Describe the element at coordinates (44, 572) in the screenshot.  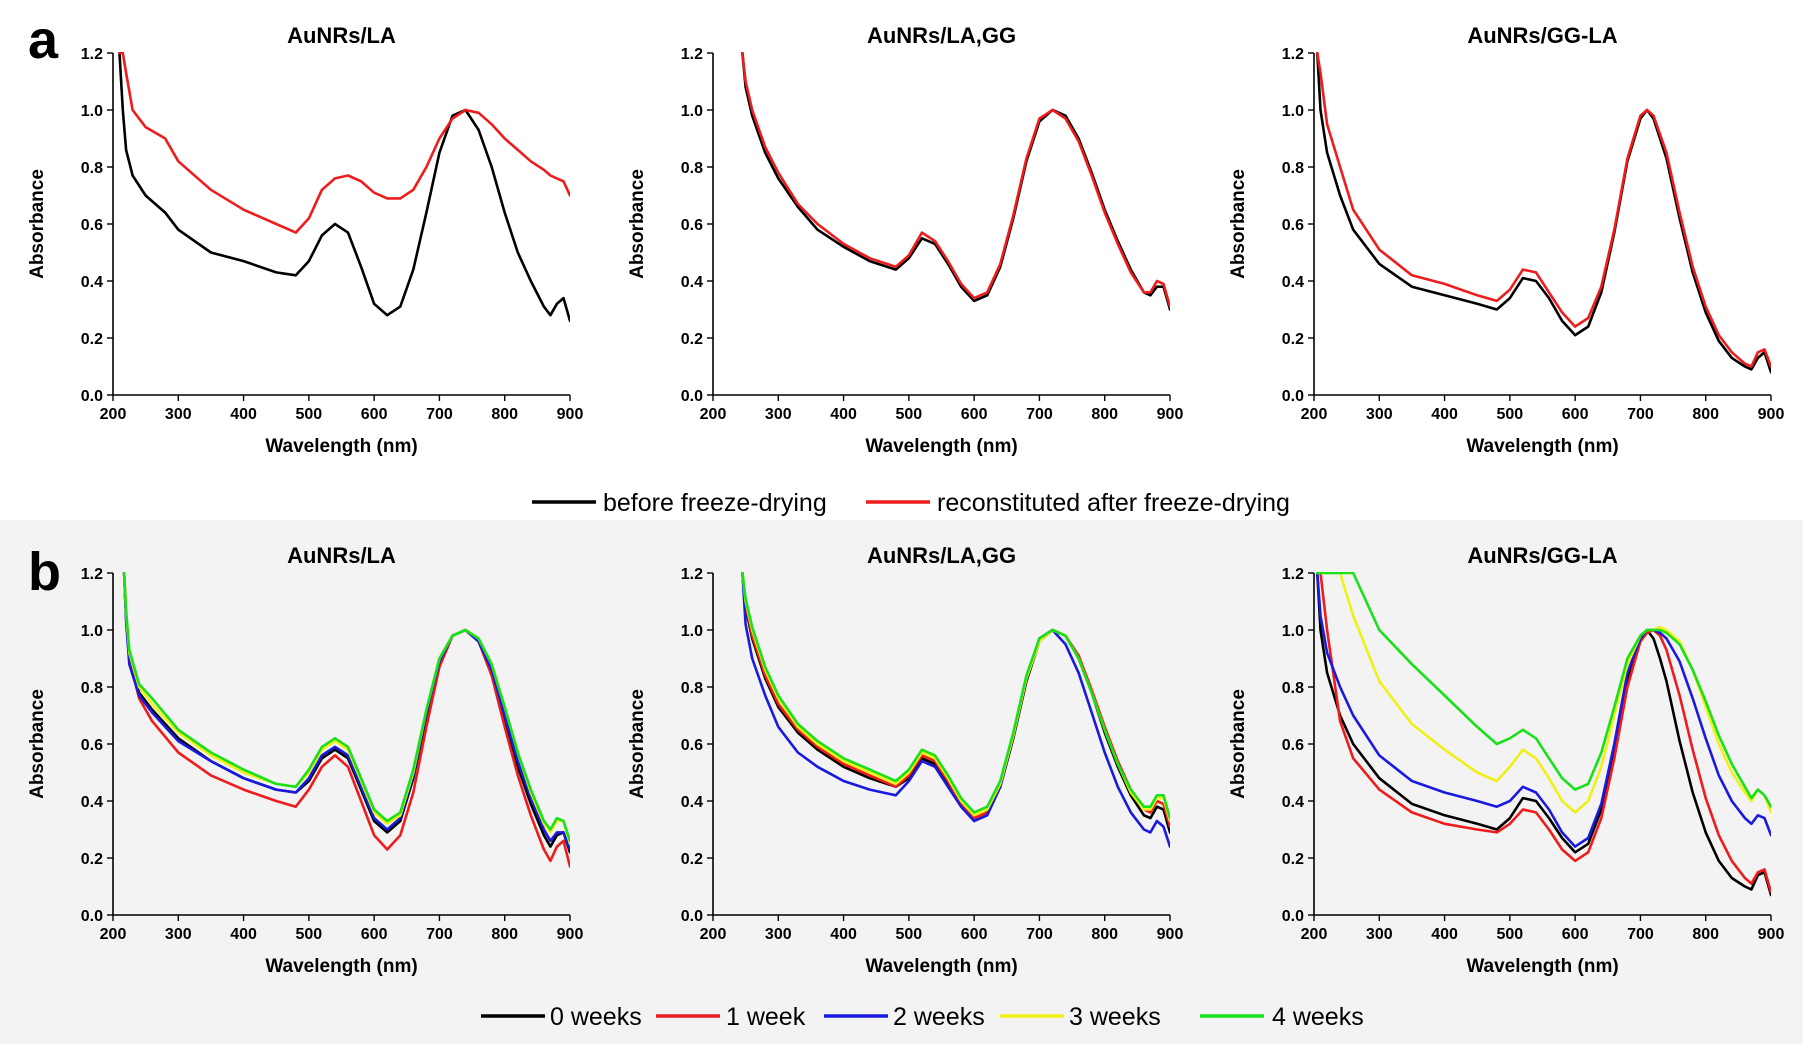
I see `panel-letter-b: b` at that location.